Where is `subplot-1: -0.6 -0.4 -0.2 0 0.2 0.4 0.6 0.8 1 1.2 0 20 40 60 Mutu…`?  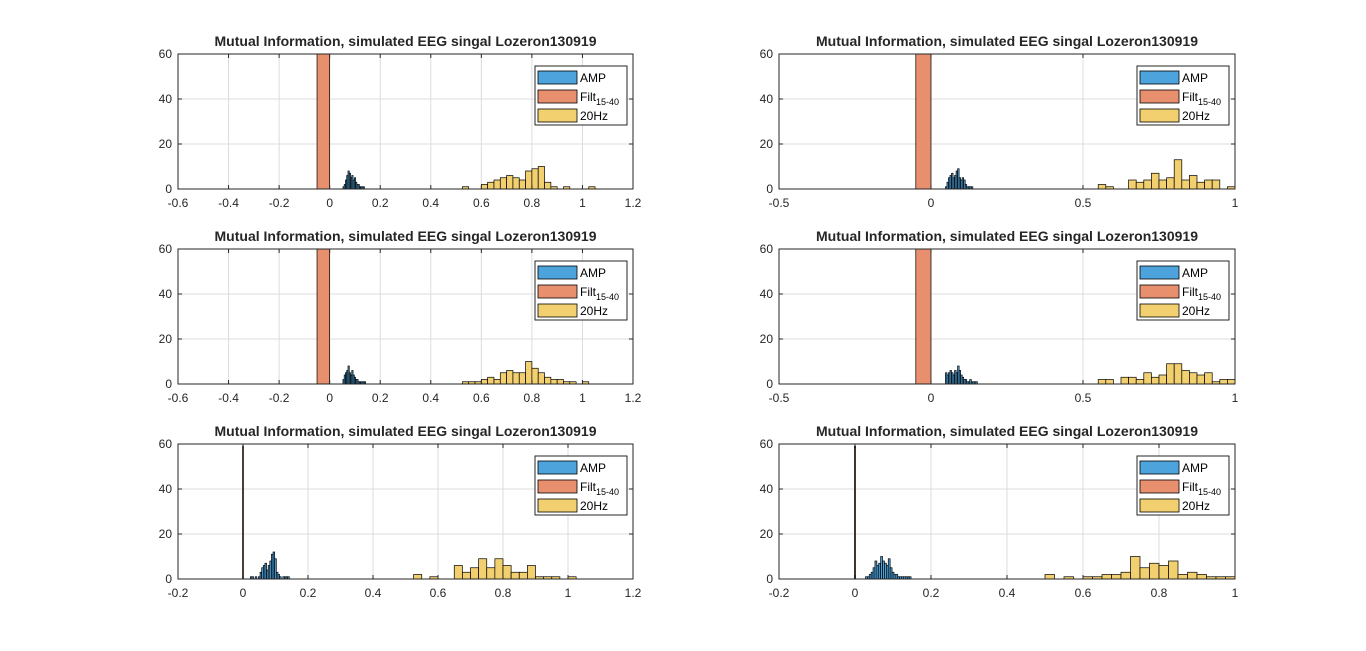 subplot-1: -0.6 -0.4 -0.2 0 0.2 0.4 0.6 0.8 1 1.2 0 20 40 60 Mutu… is located at coordinates (400, 121).